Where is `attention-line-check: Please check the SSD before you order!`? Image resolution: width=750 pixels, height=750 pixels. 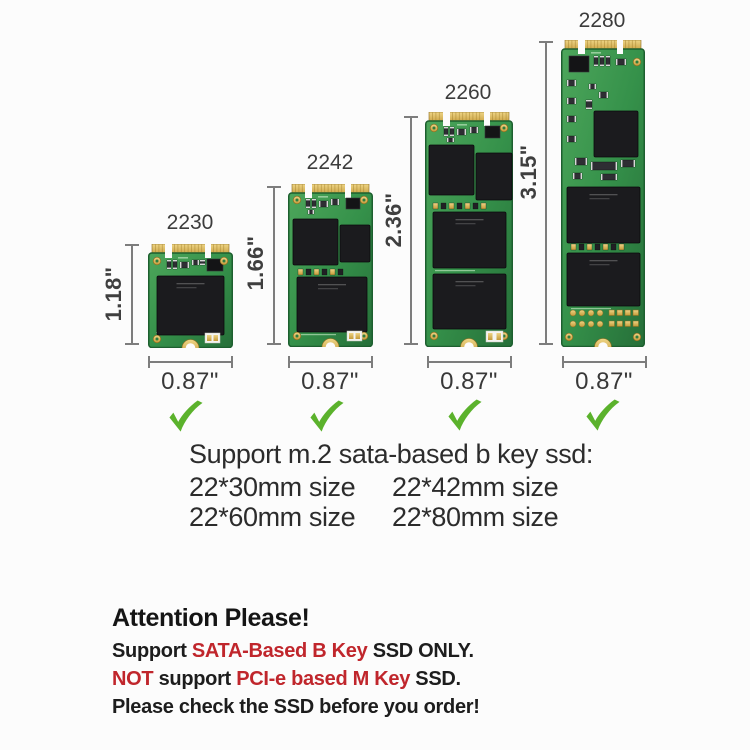 attention-line-check: Please check the SSD before you order! is located at coordinates (296, 707).